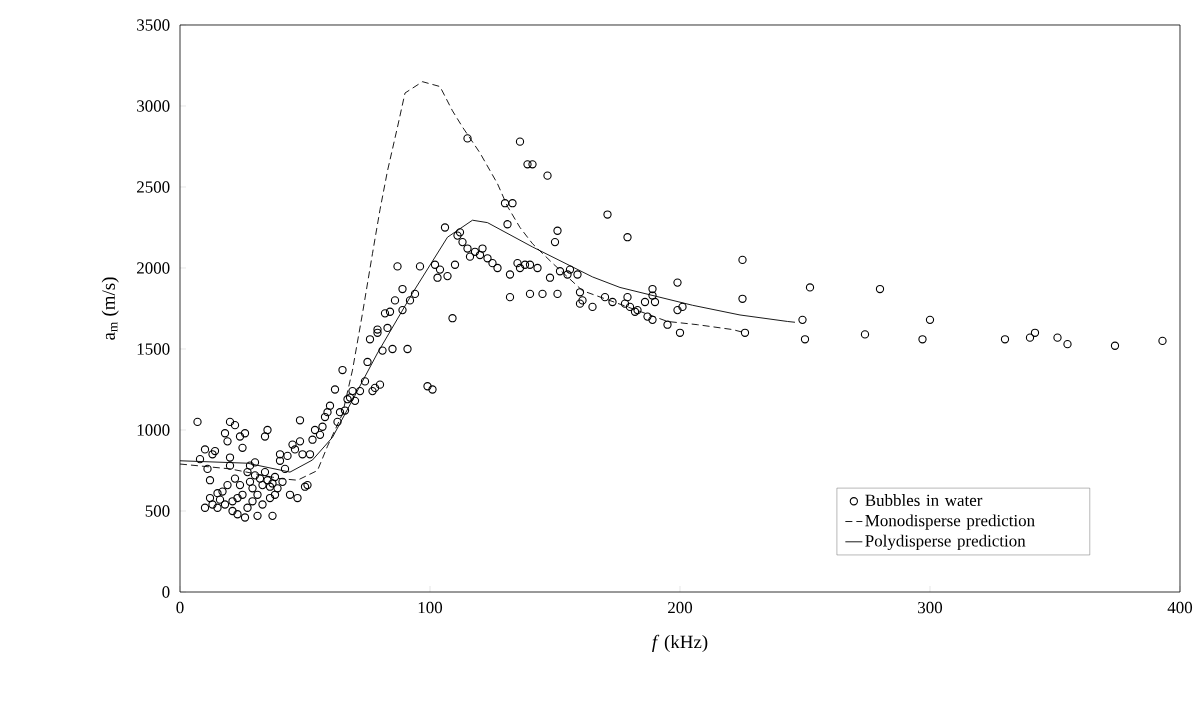  I want to click on y-tick-label: 2500, so click(153, 187).